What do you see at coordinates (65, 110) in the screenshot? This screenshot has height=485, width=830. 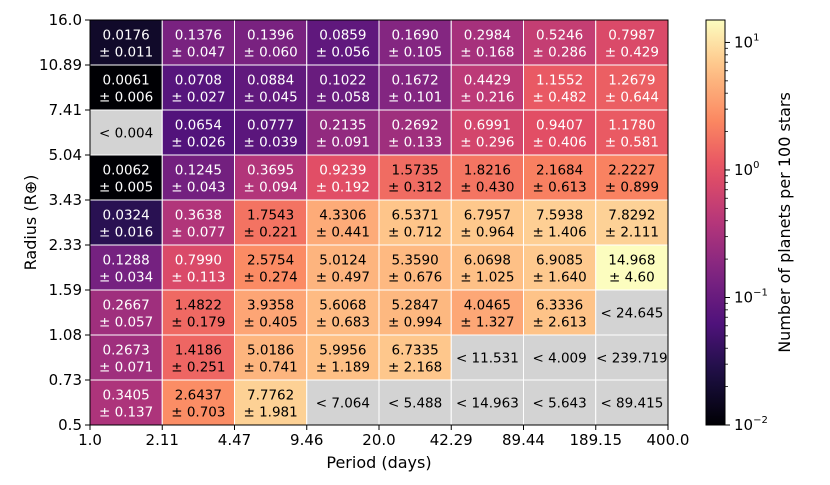 I see `y-tick-label: 7.41` at bounding box center [65, 110].